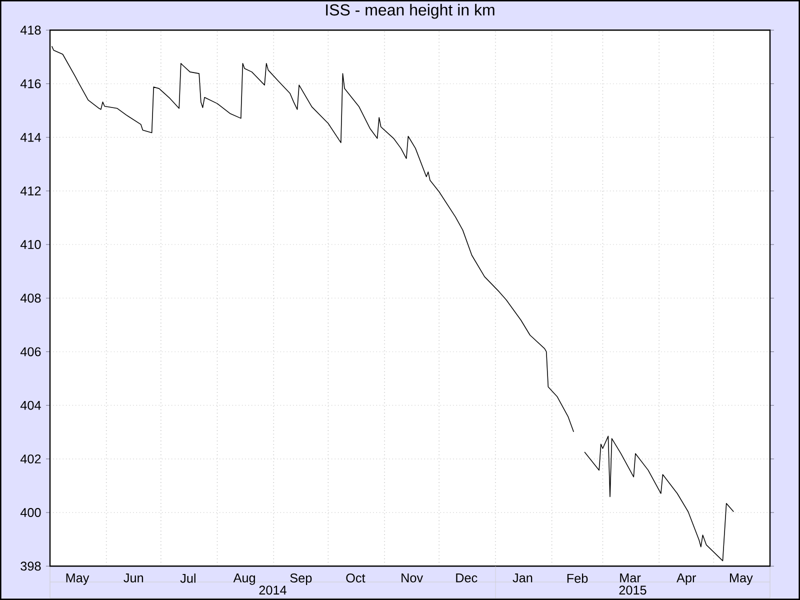  Describe the element at coordinates (30, 298) in the screenshot. I see `y-tick-label: 408` at that location.